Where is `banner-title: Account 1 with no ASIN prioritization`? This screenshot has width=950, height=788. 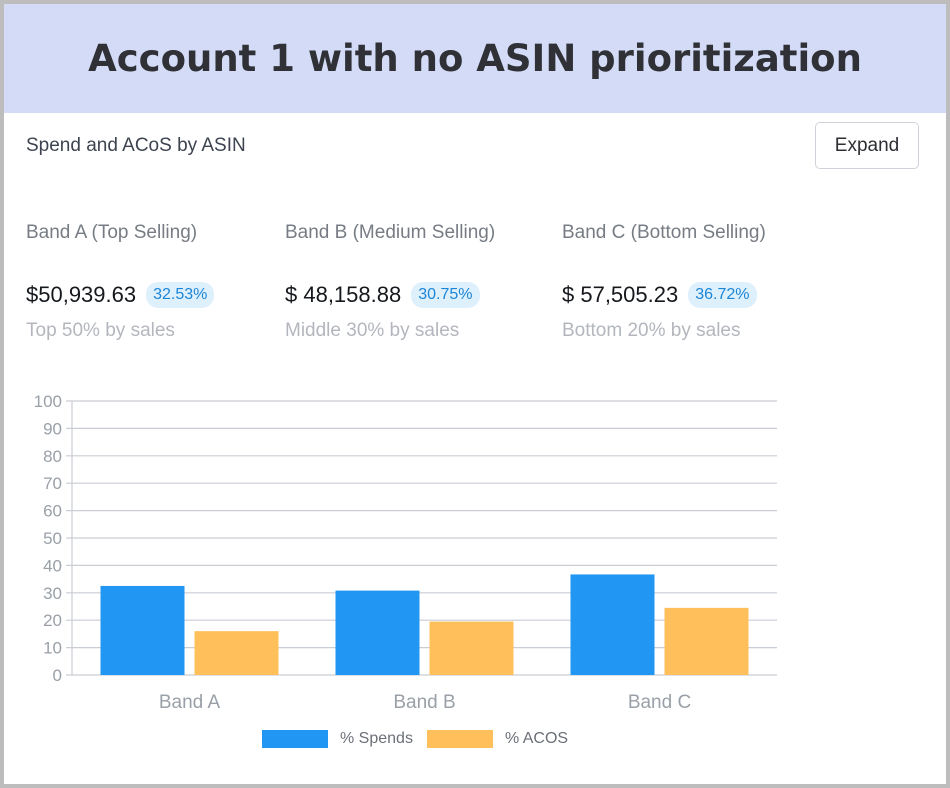
banner-title: Account 1 with no ASIN prioritization is located at coordinates (475, 58).